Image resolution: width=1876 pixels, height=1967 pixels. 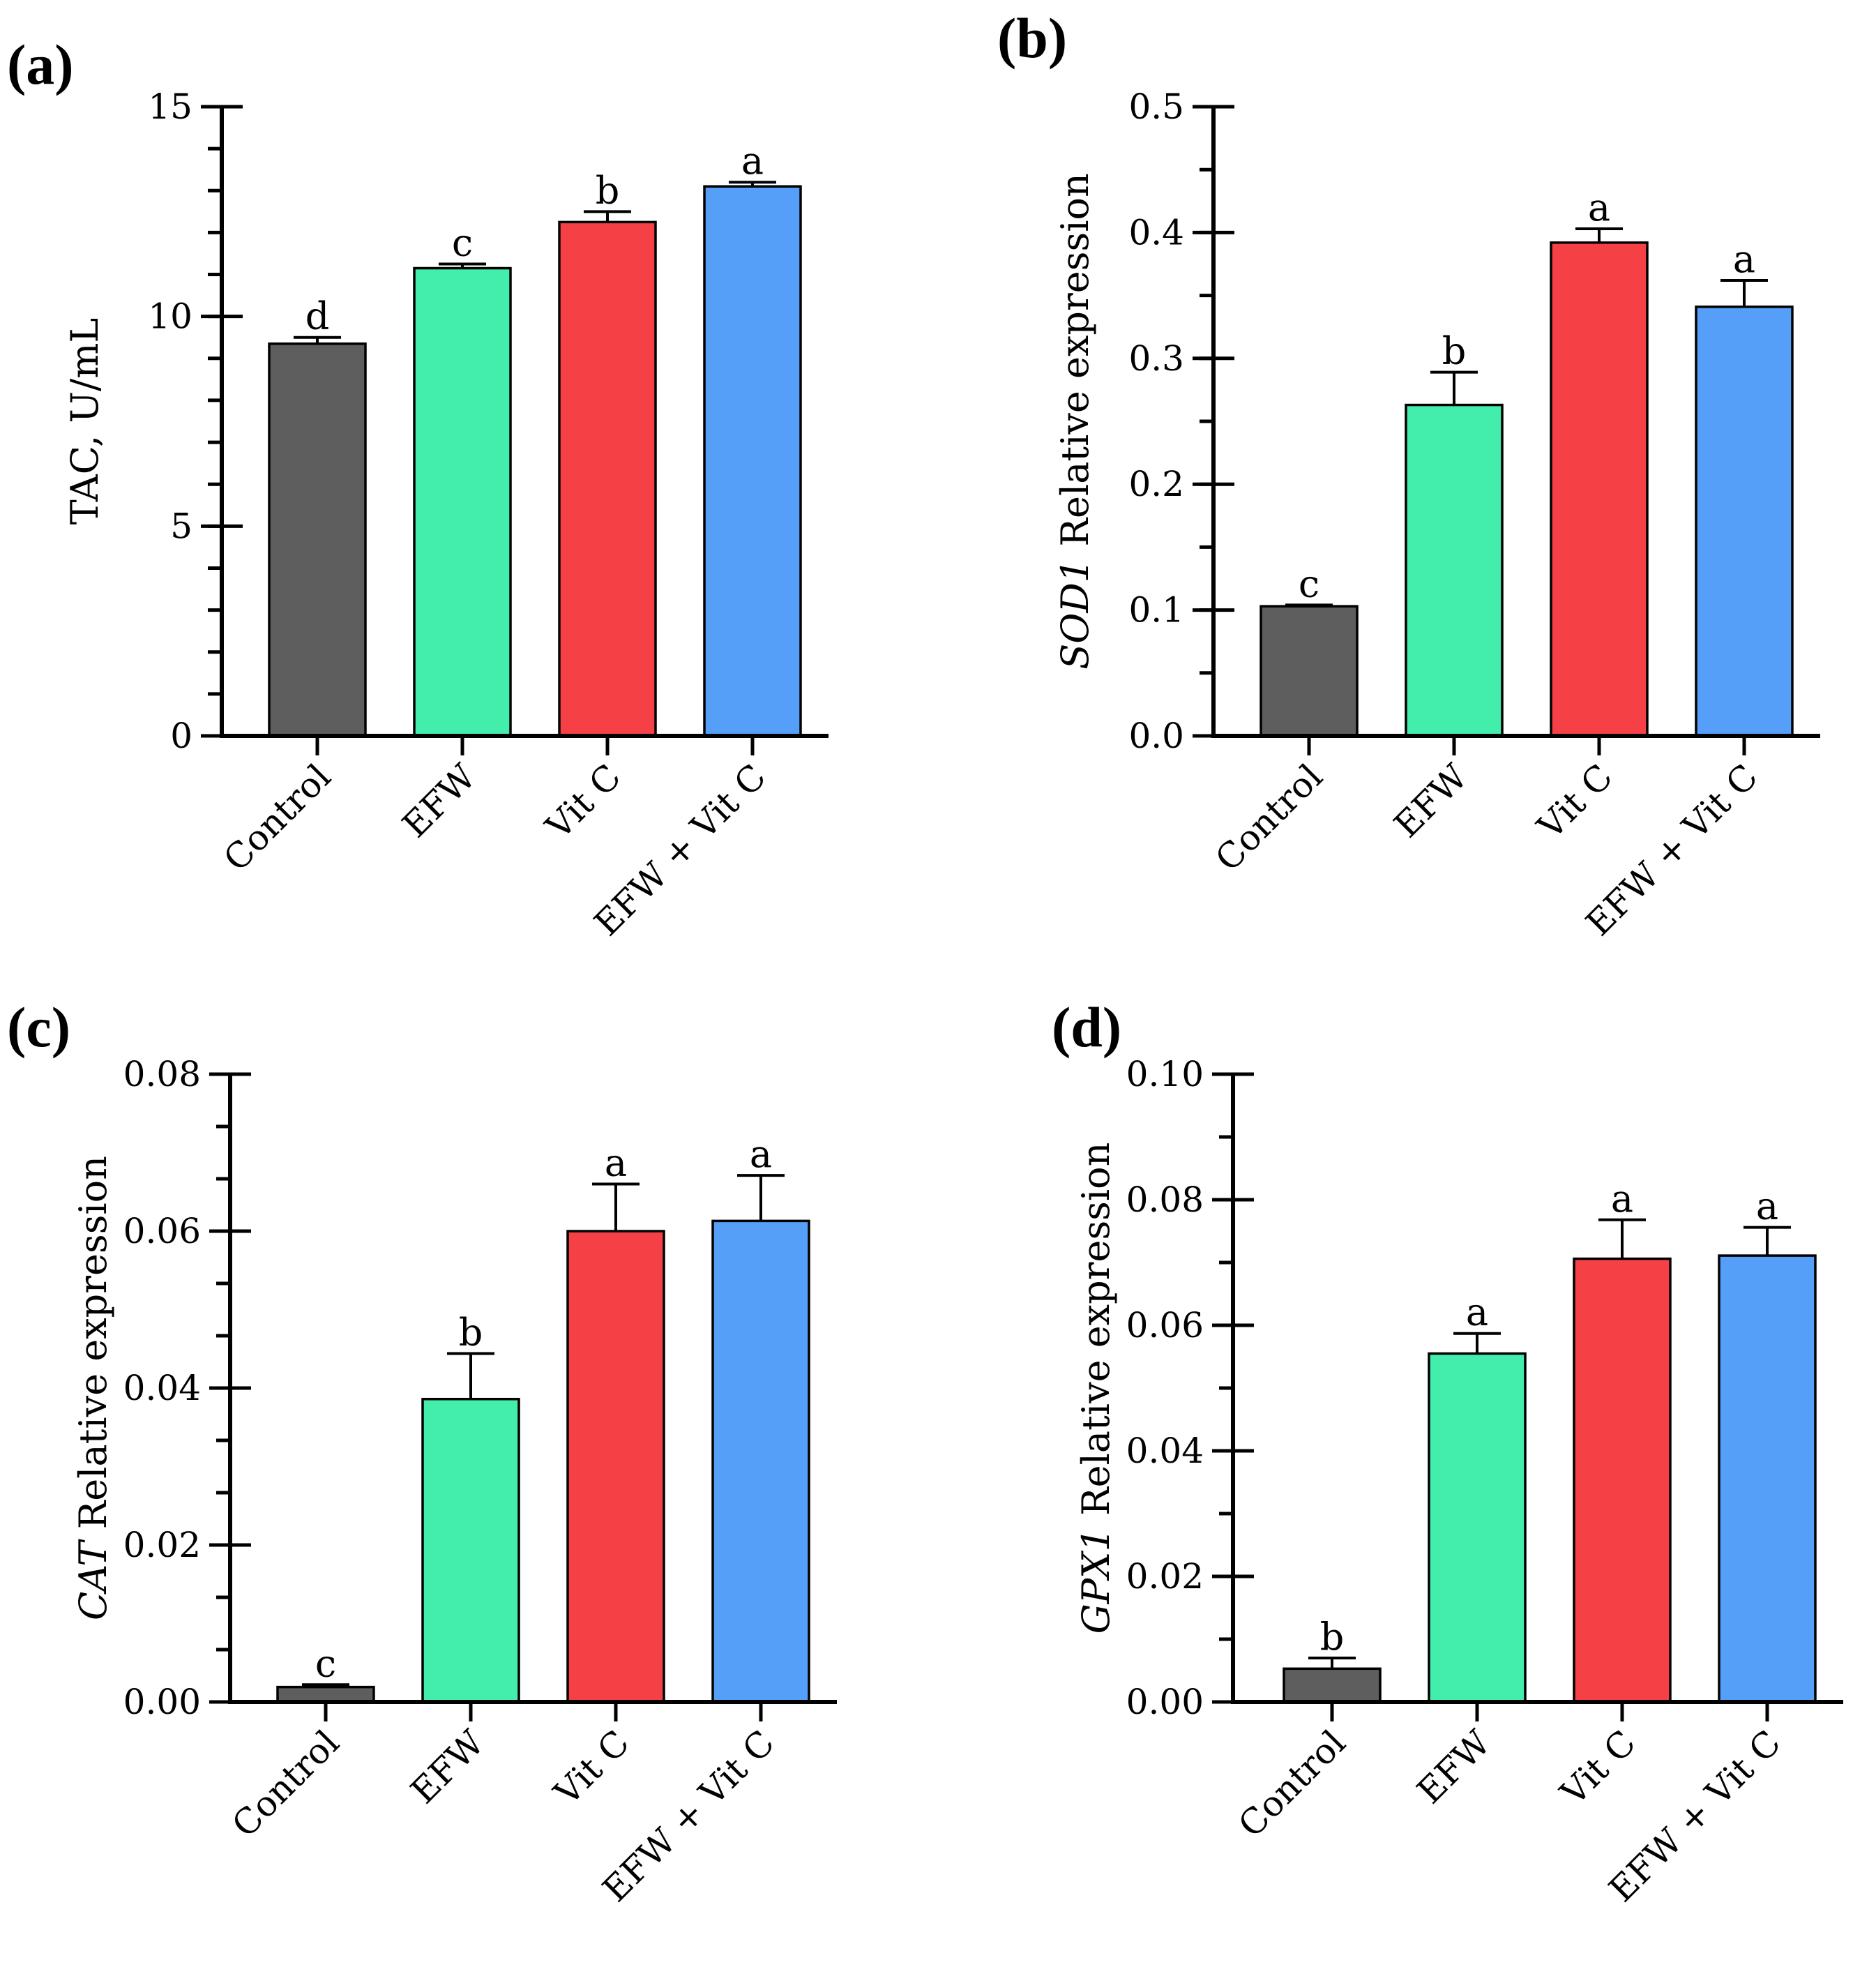 What do you see at coordinates (38, 1027) in the screenshot?
I see `panel-label: (c)` at bounding box center [38, 1027].